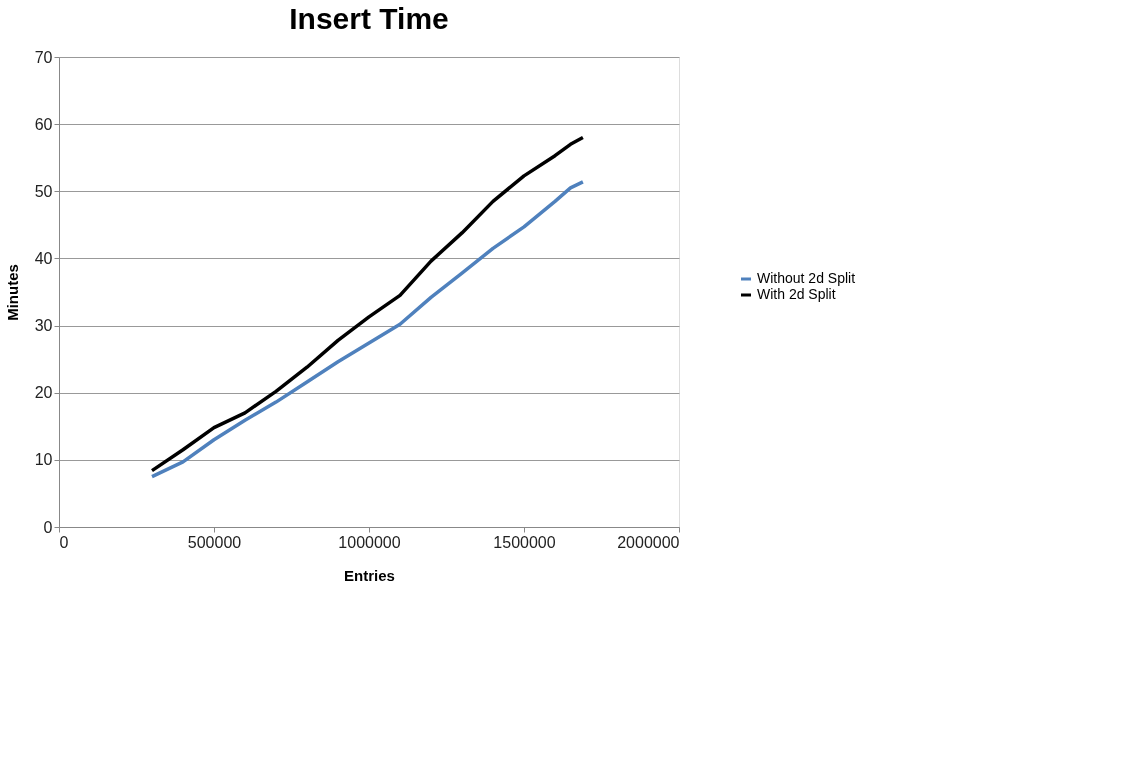  I want to click on x-tick-label: 1000000, so click(369, 542).